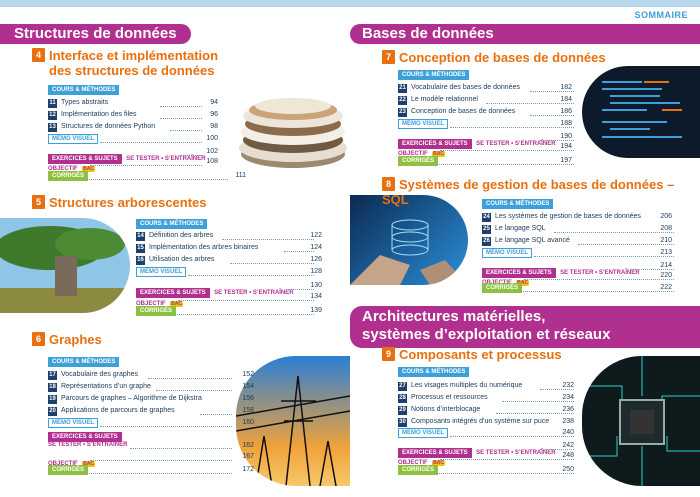 The image size is (700, 497). I want to click on page-number: 248, so click(568, 455).